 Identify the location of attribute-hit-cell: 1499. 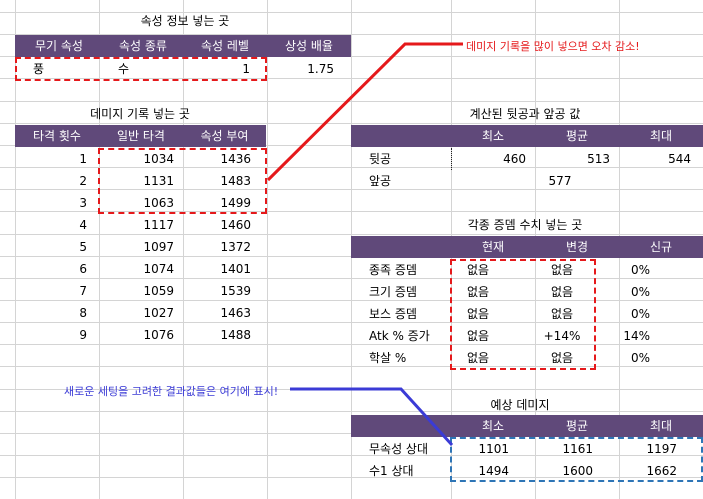
(235, 203).